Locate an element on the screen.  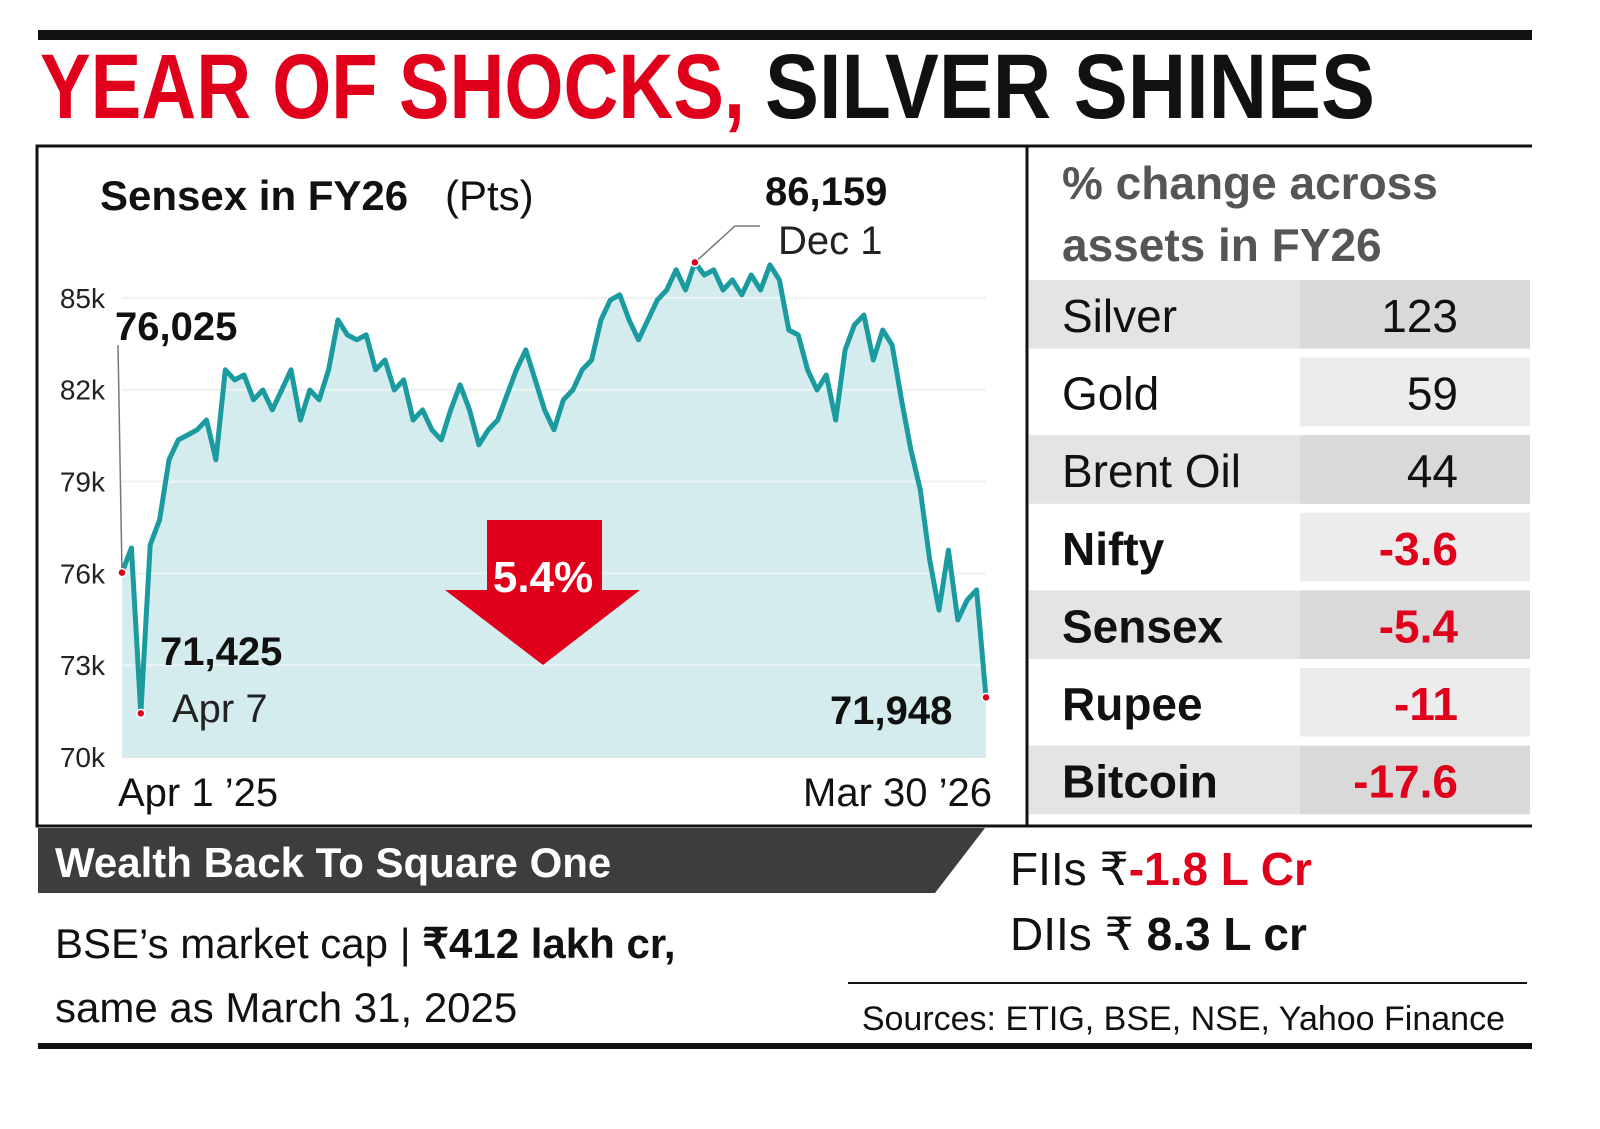
asset-name: Rupee is located at coordinates (1132, 704).